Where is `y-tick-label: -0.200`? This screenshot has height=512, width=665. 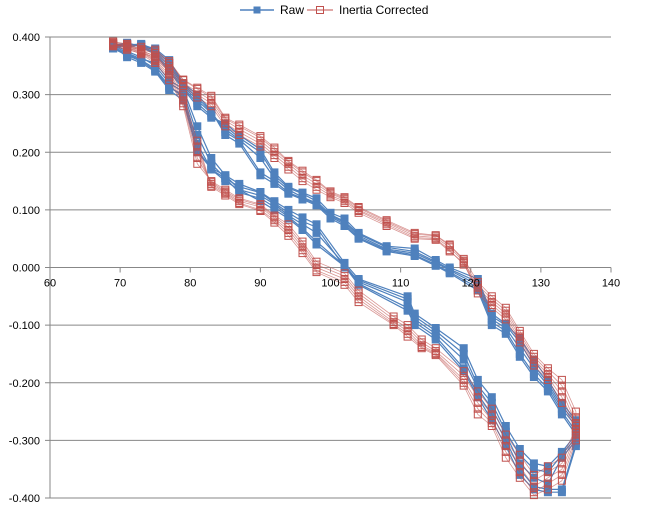 y-tick-label: -0.200 is located at coordinates (24, 384).